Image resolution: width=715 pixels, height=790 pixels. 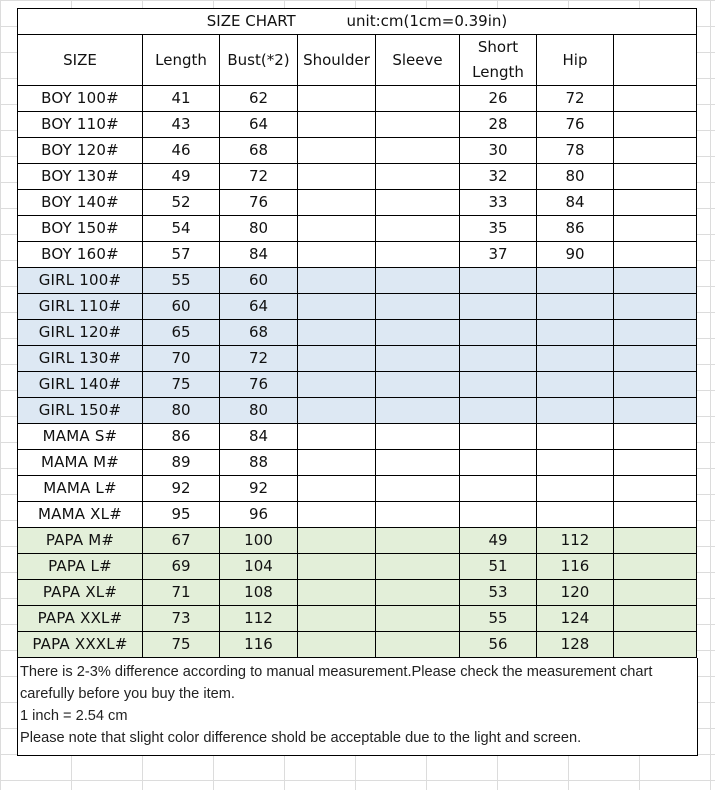 What do you see at coordinates (80, 384) in the screenshot?
I see `size-cell: GIRL 140#` at bounding box center [80, 384].